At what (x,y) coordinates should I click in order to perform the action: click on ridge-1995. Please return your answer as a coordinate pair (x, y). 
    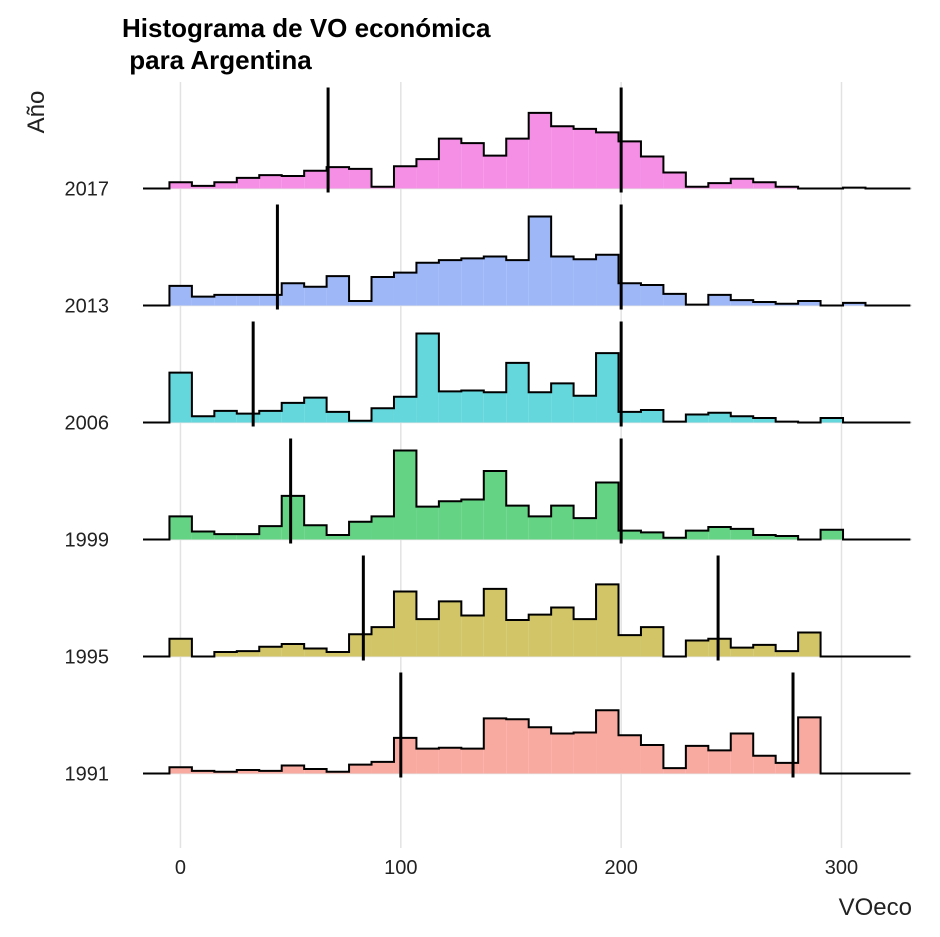
    Looking at the image, I should click on (527, 608).